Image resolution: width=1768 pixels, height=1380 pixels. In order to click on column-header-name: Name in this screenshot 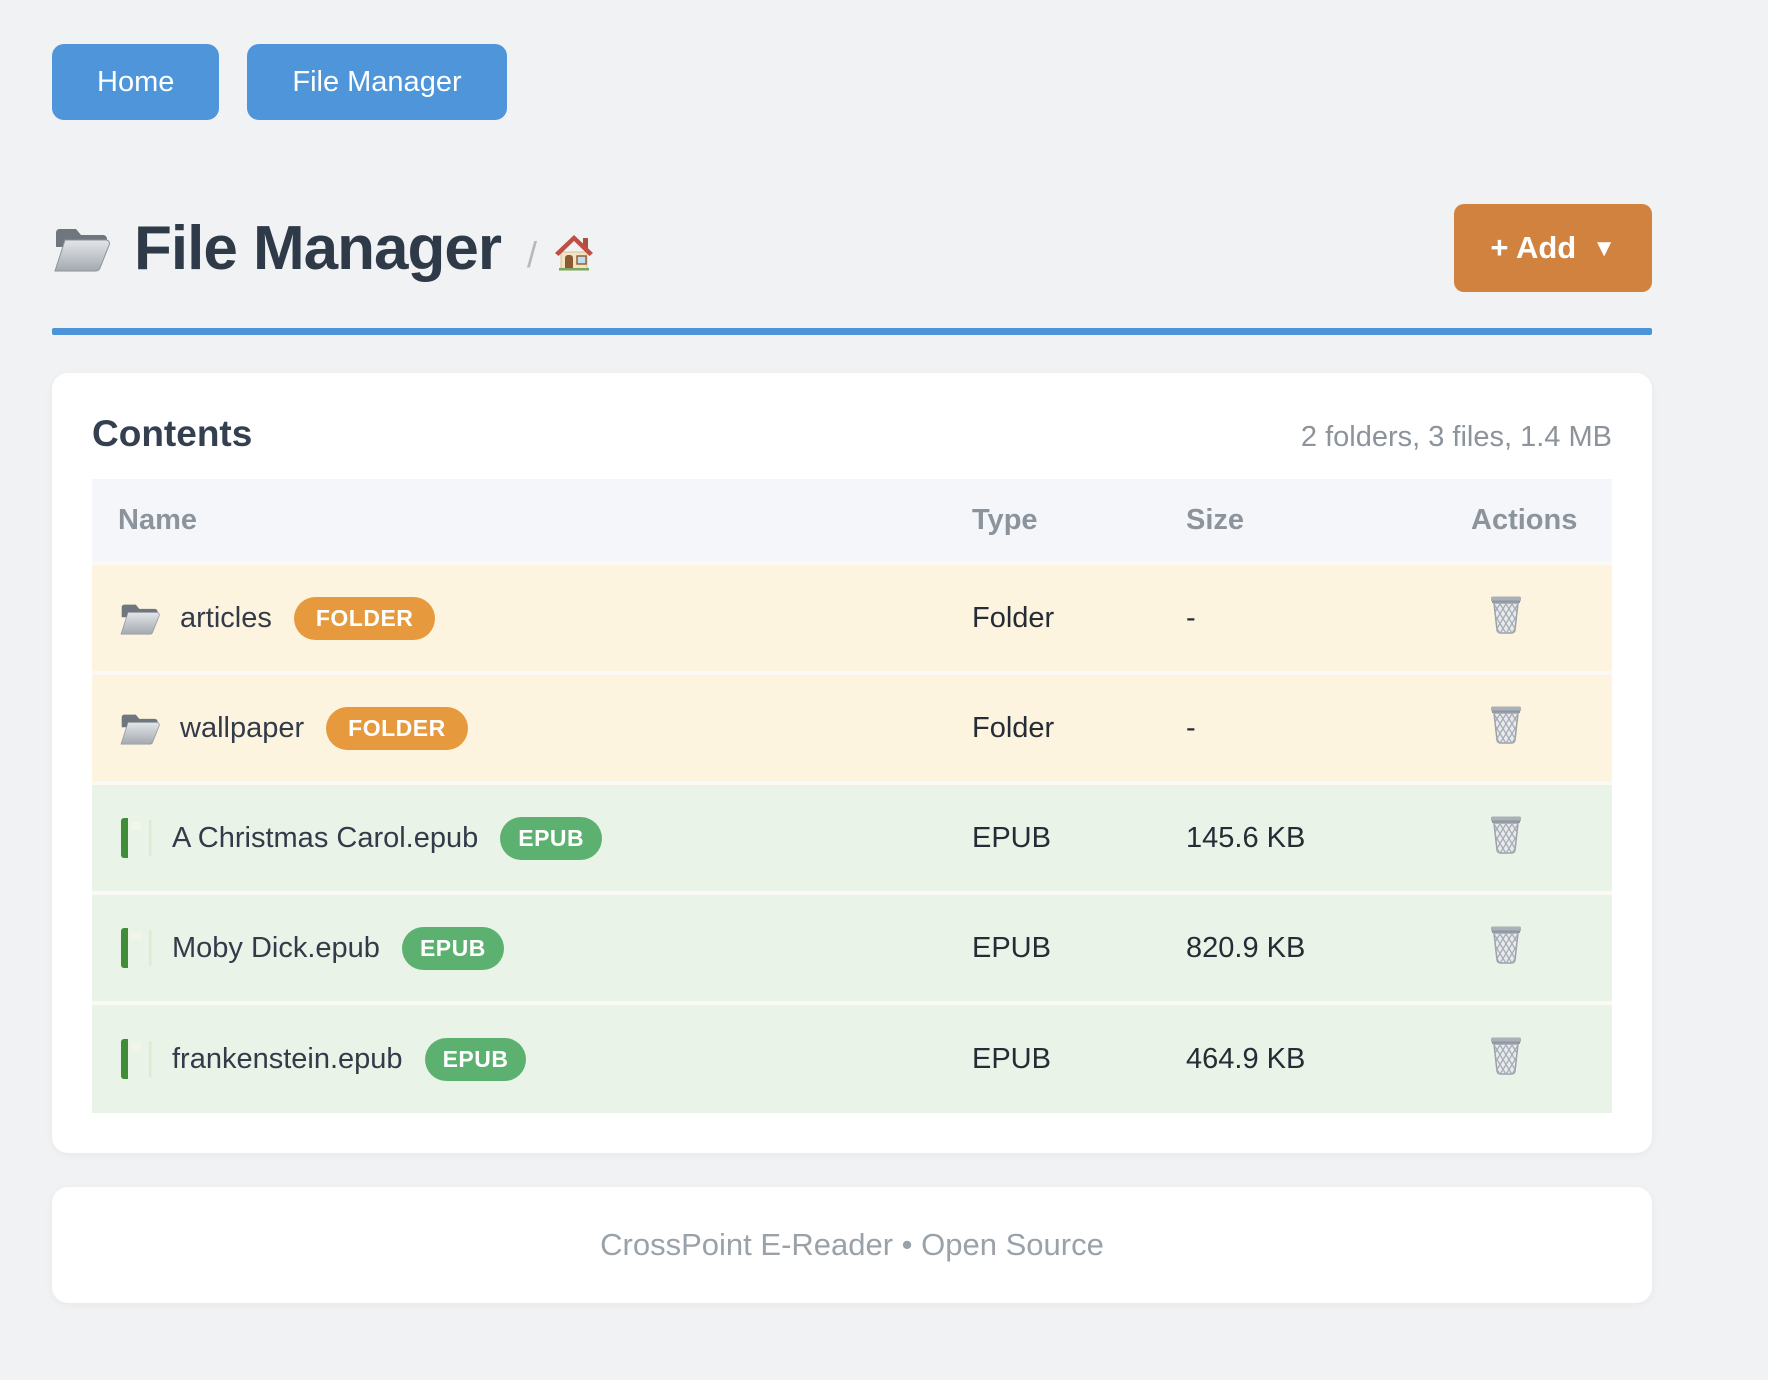, I will do `click(532, 521)`.